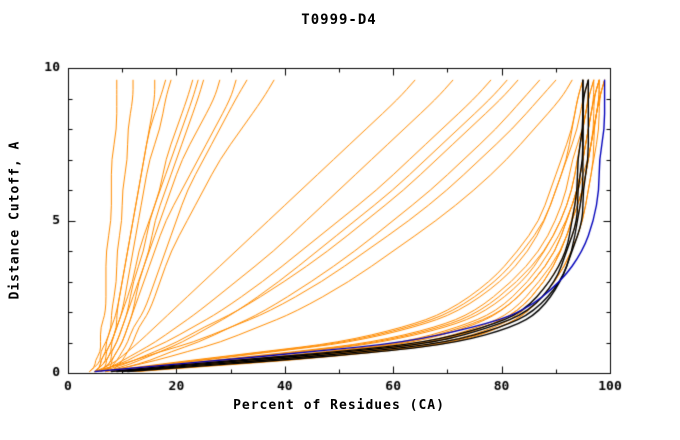  I want to click on y-axis-label: Distance Cutoff, A, so click(15, 220).